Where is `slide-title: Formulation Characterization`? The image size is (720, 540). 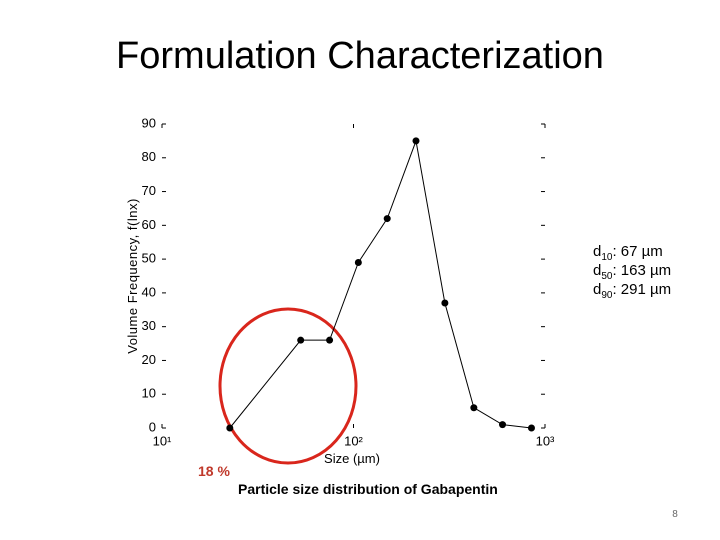
slide-title: Formulation Characterization is located at coordinates (360, 56).